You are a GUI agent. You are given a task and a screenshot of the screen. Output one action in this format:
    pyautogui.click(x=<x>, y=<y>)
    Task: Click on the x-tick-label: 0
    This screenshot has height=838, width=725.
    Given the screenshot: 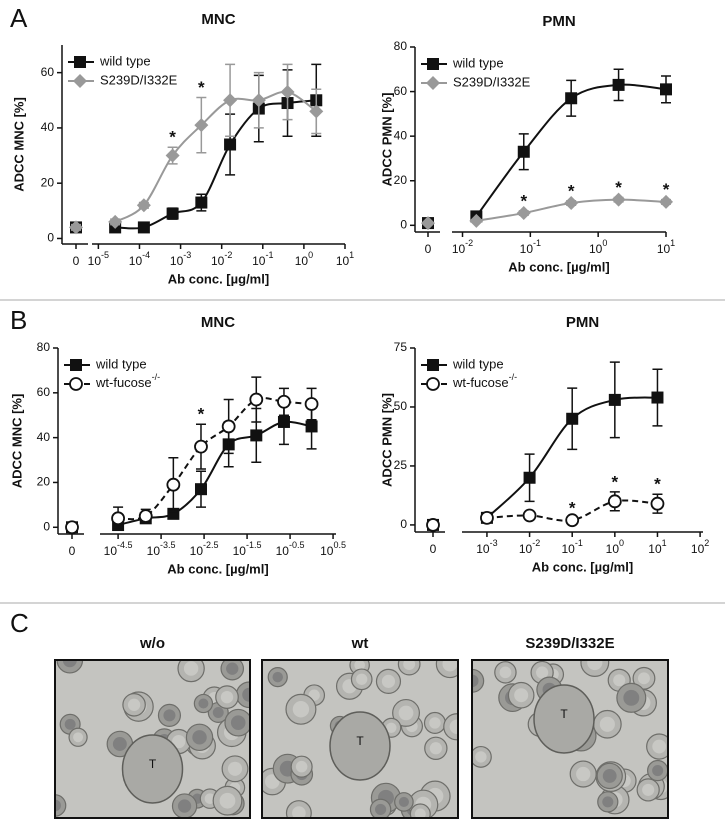 What is the action you would take?
    pyautogui.click(x=433, y=549)
    